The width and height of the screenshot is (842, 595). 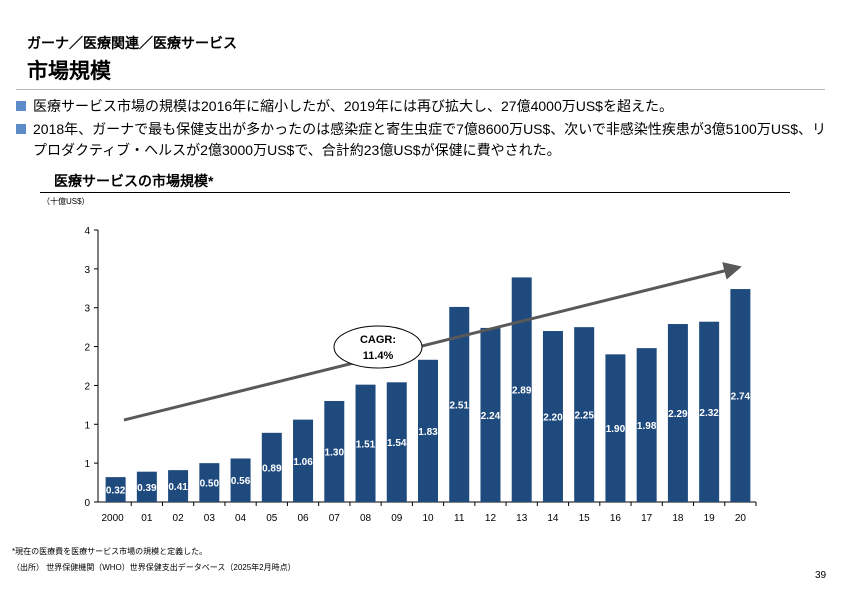 What do you see at coordinates (741, 518) in the screenshot?
I see `x-tick-label: 20` at bounding box center [741, 518].